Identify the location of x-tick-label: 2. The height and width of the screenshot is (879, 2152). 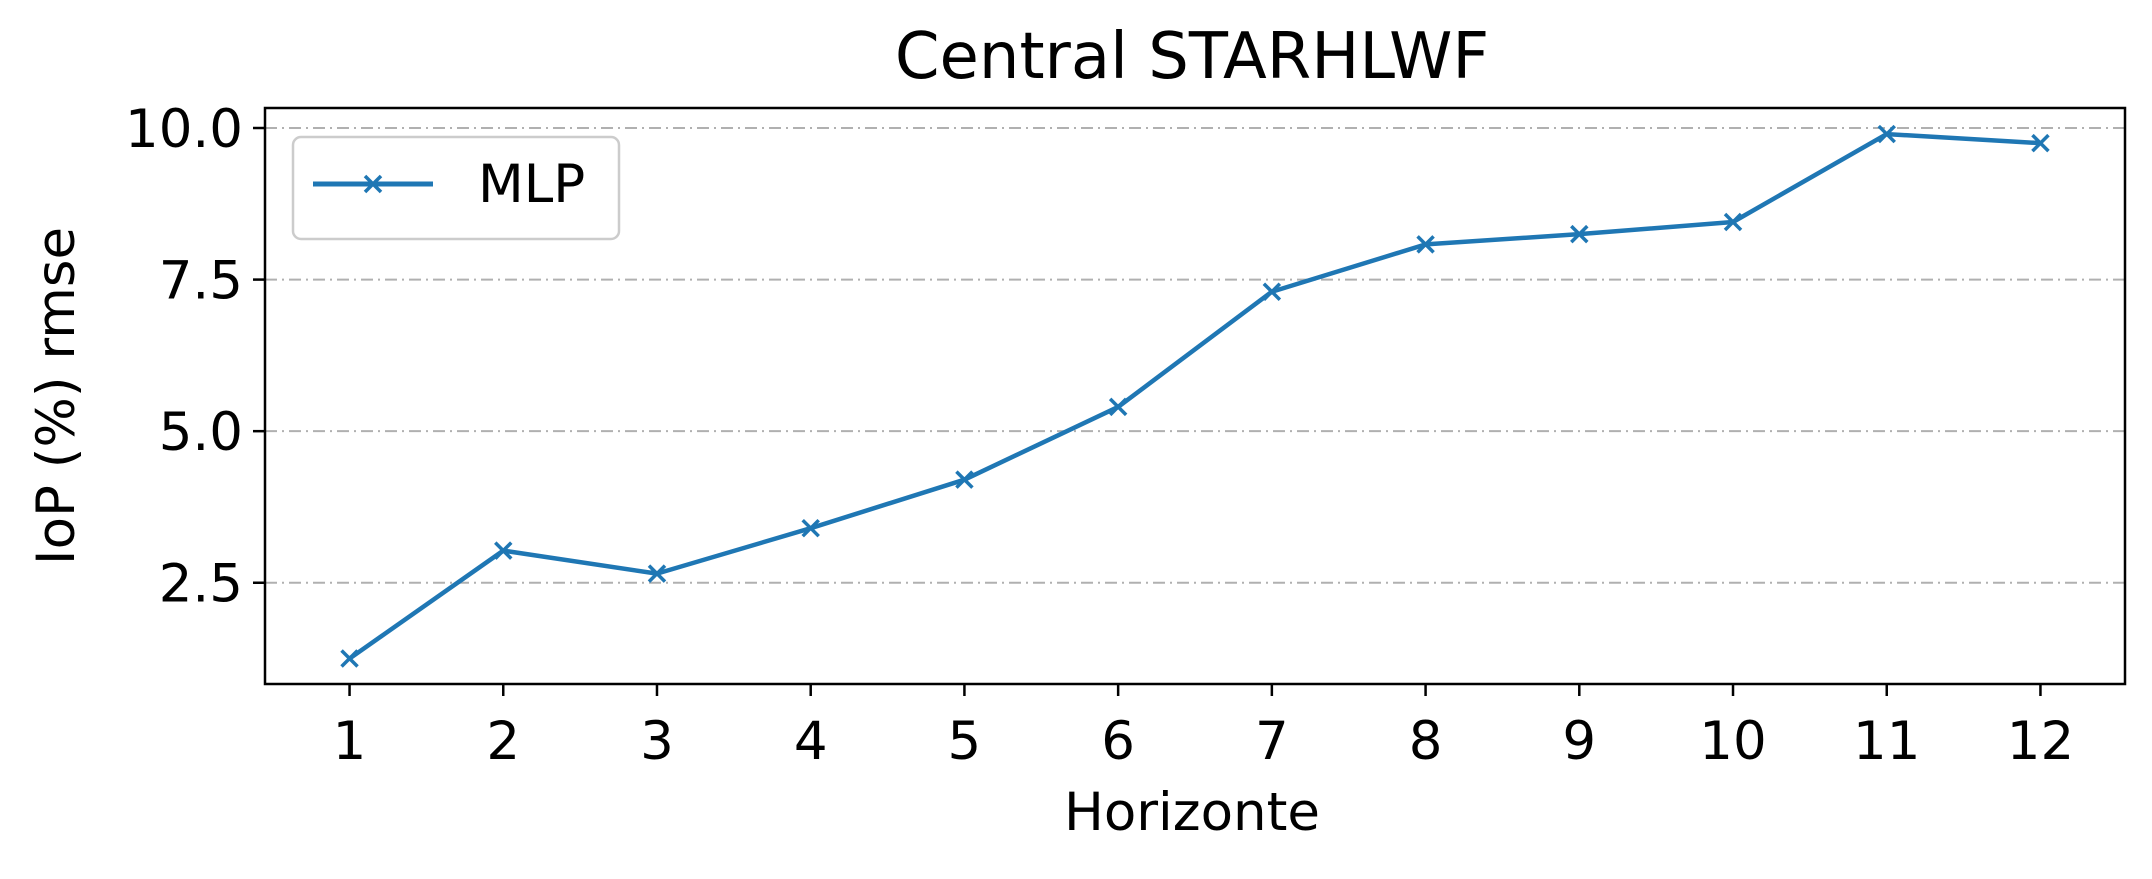
(503, 741).